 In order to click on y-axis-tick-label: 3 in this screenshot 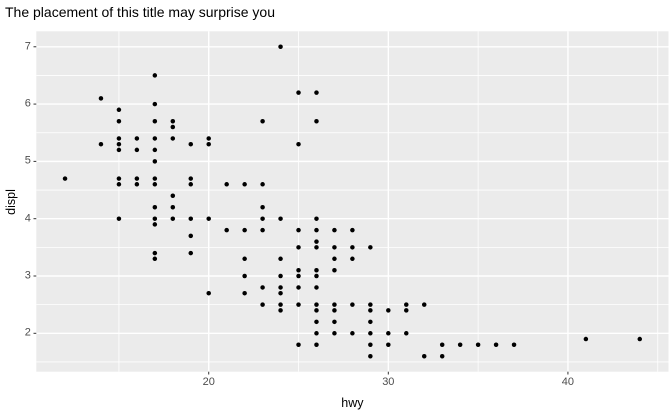, I will do `click(27, 275)`.